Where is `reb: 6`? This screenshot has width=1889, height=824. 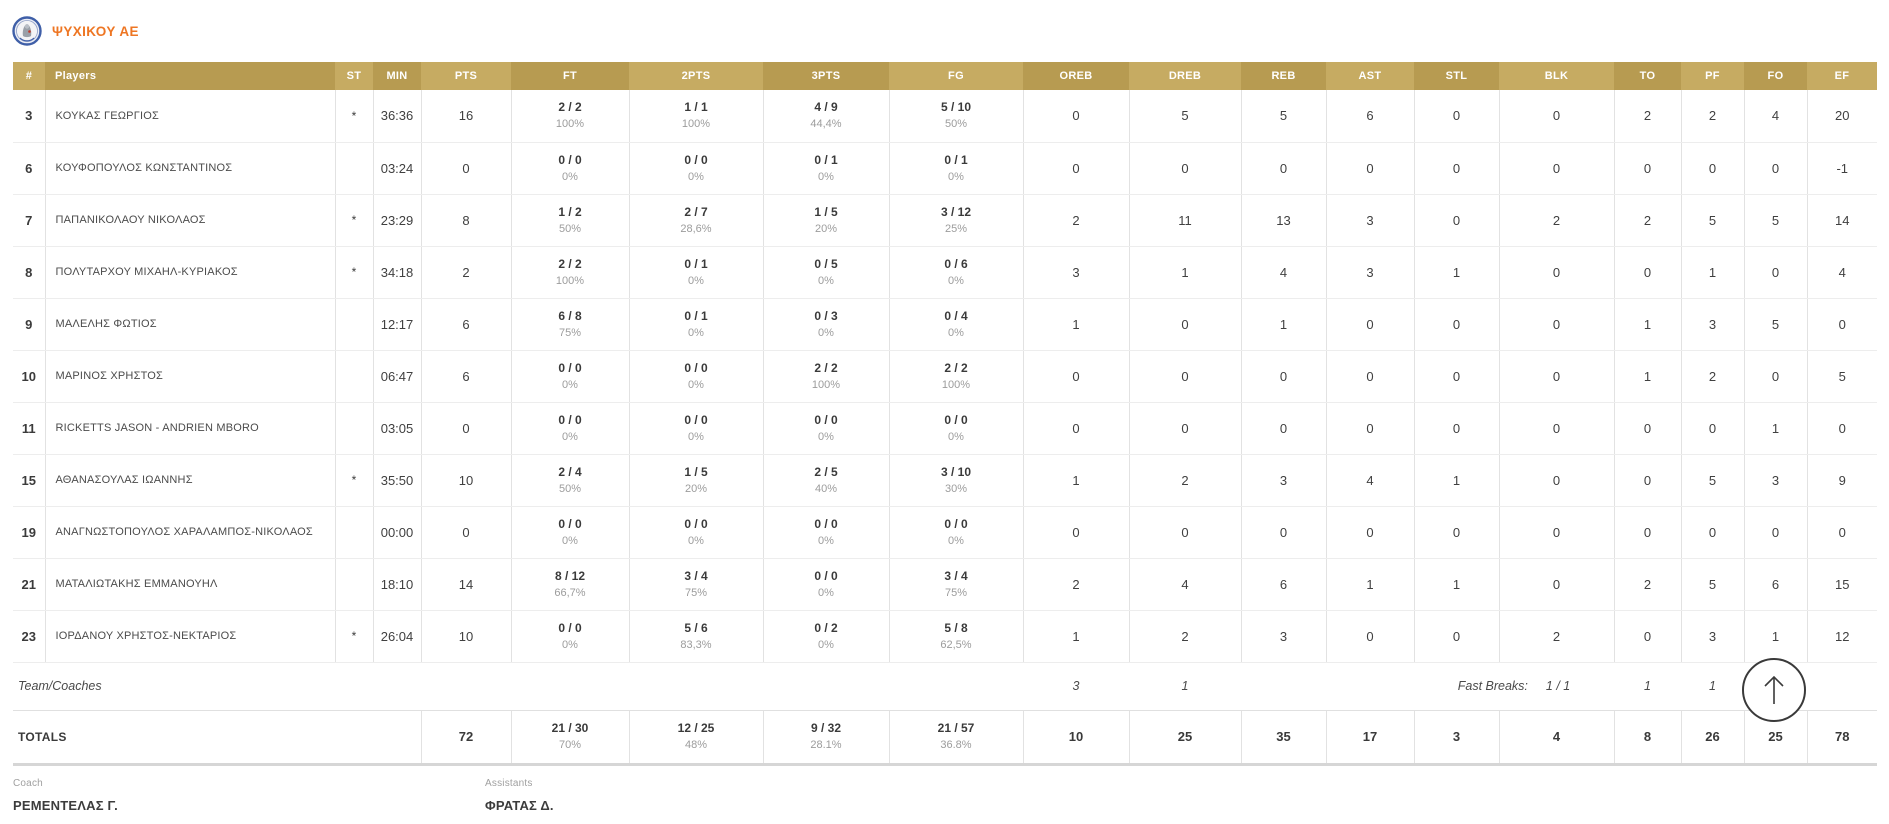 reb: 6 is located at coordinates (1284, 584).